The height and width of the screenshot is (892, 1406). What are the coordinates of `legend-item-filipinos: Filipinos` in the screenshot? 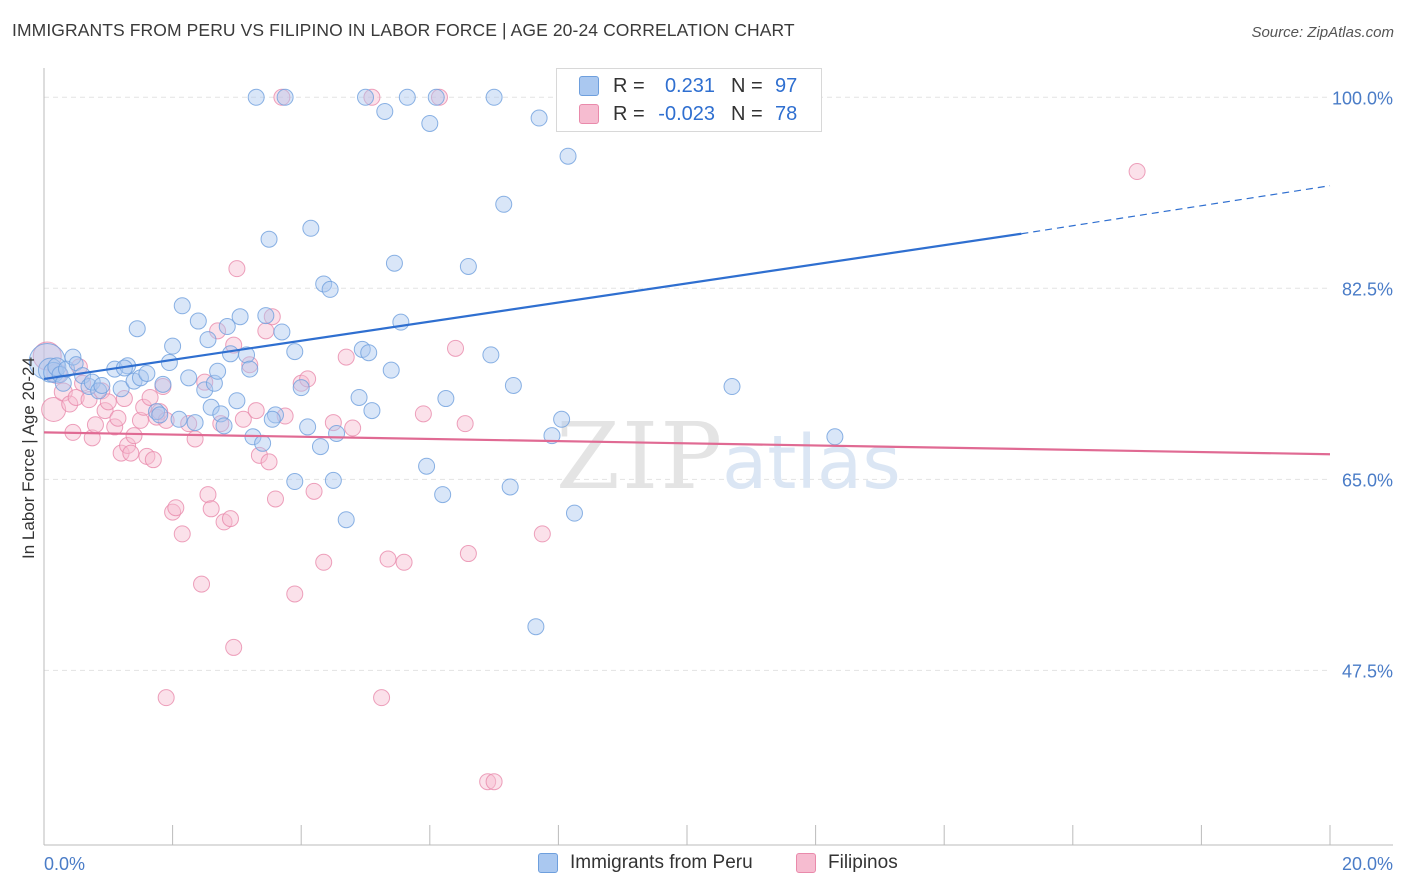 It's located at (847, 863).